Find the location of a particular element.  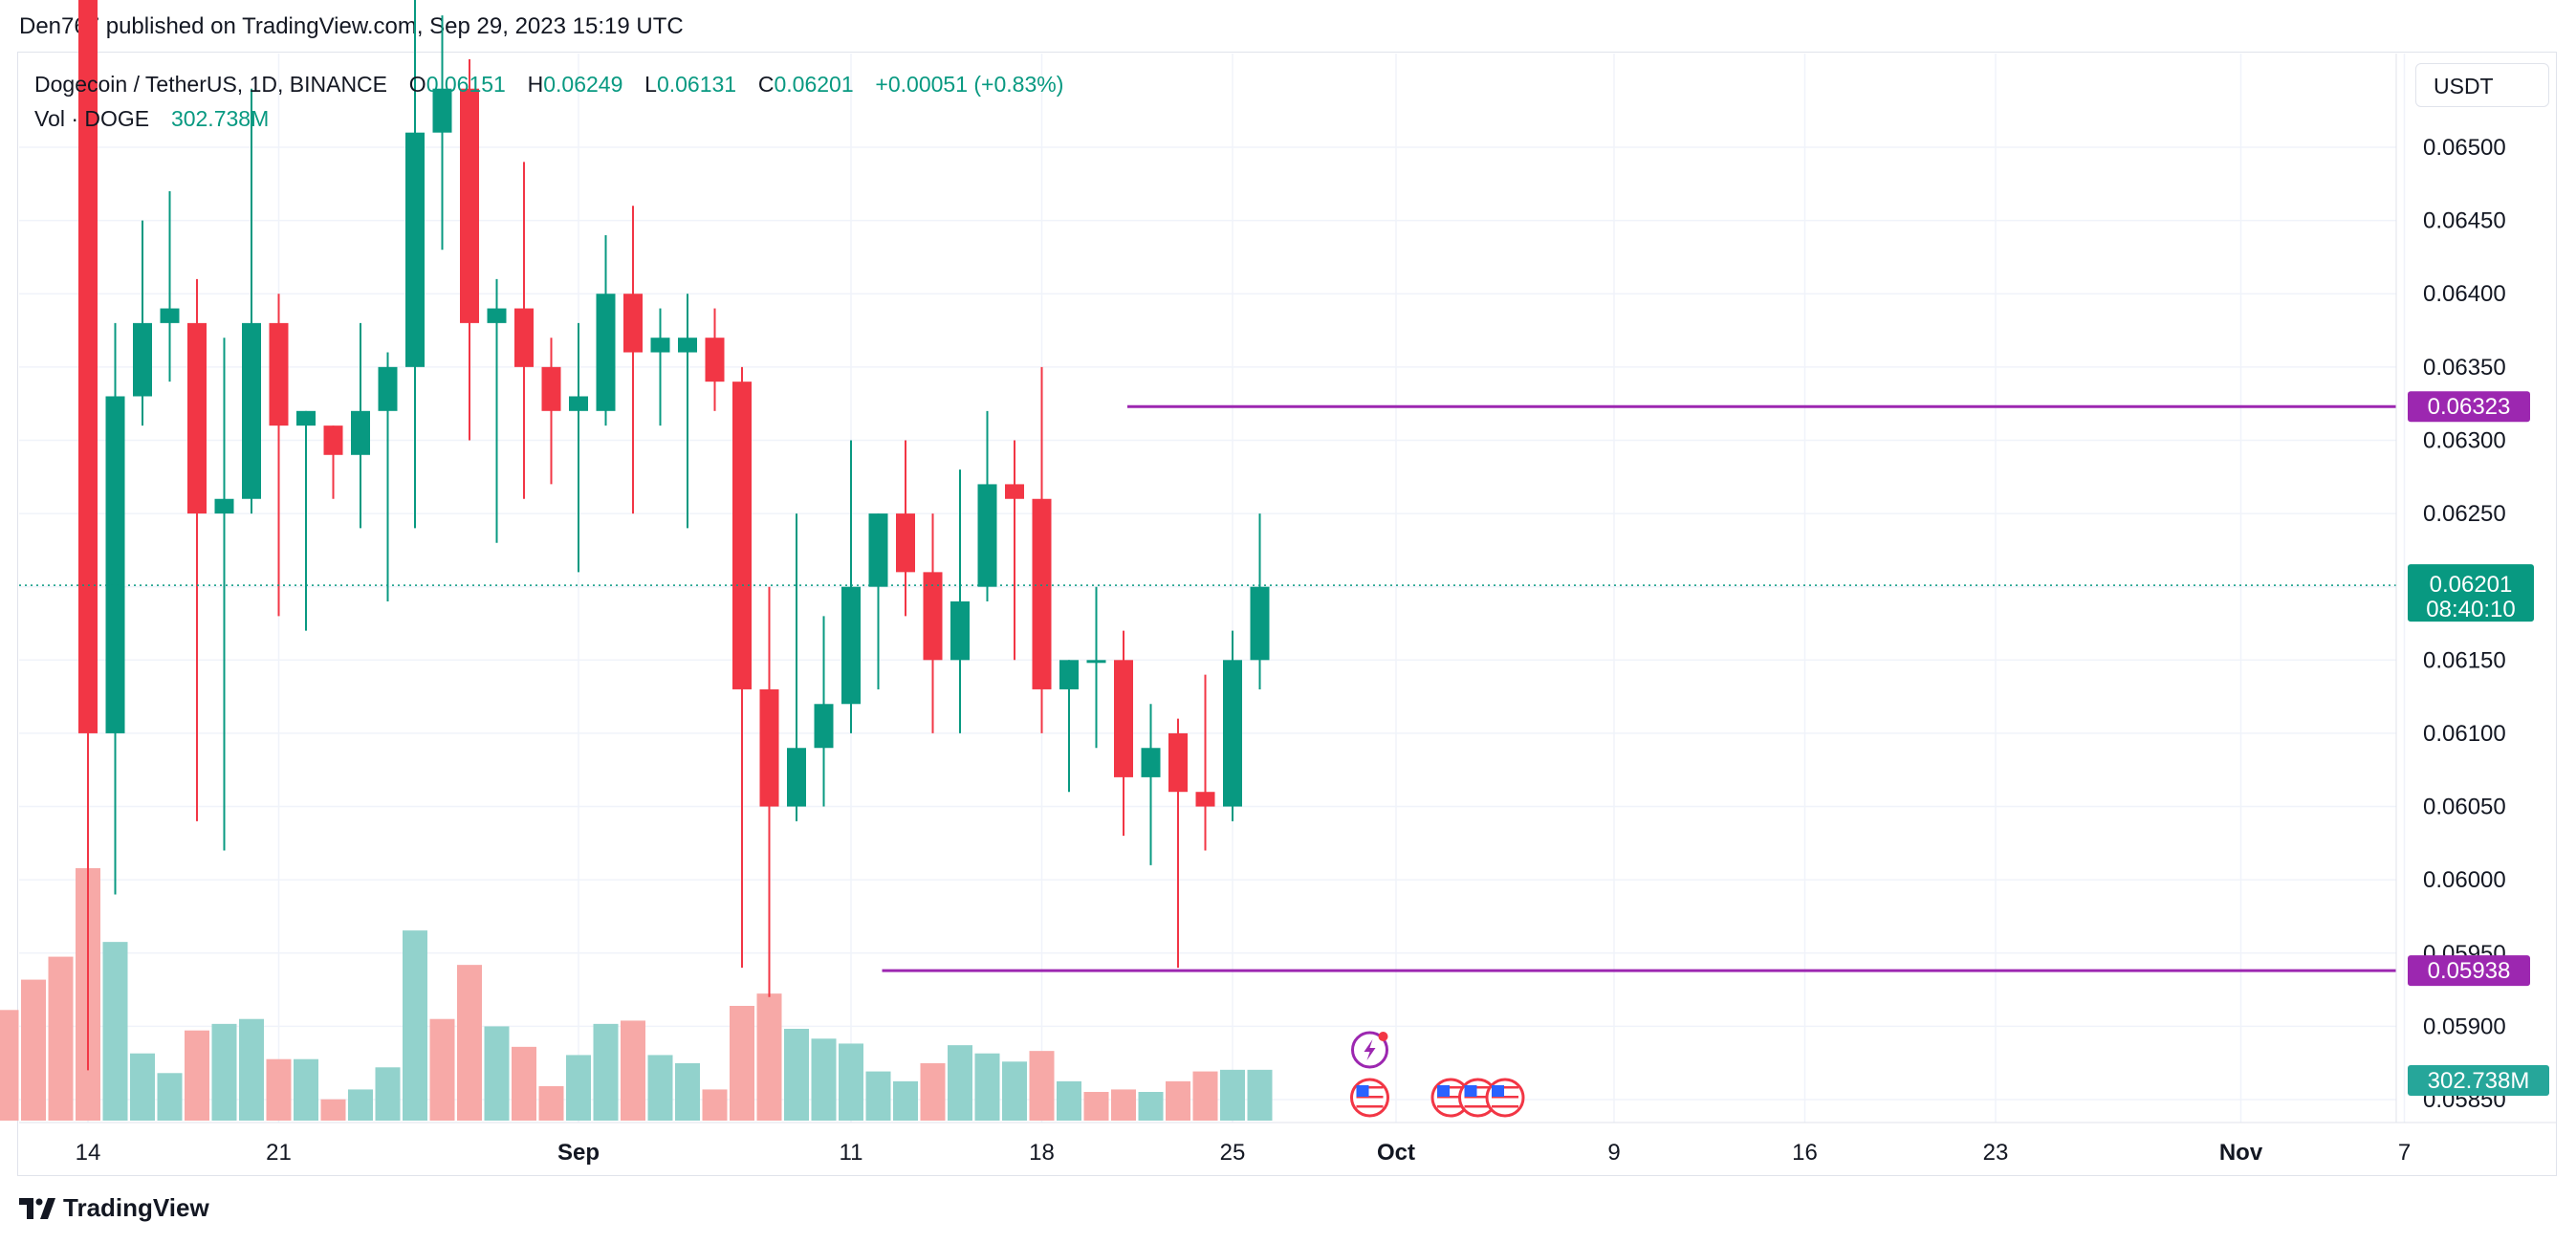

time-axis: 14 21 Sep 11 18 25 Oct 9 16 23 Nov 7 is located at coordinates (1288, 1144).